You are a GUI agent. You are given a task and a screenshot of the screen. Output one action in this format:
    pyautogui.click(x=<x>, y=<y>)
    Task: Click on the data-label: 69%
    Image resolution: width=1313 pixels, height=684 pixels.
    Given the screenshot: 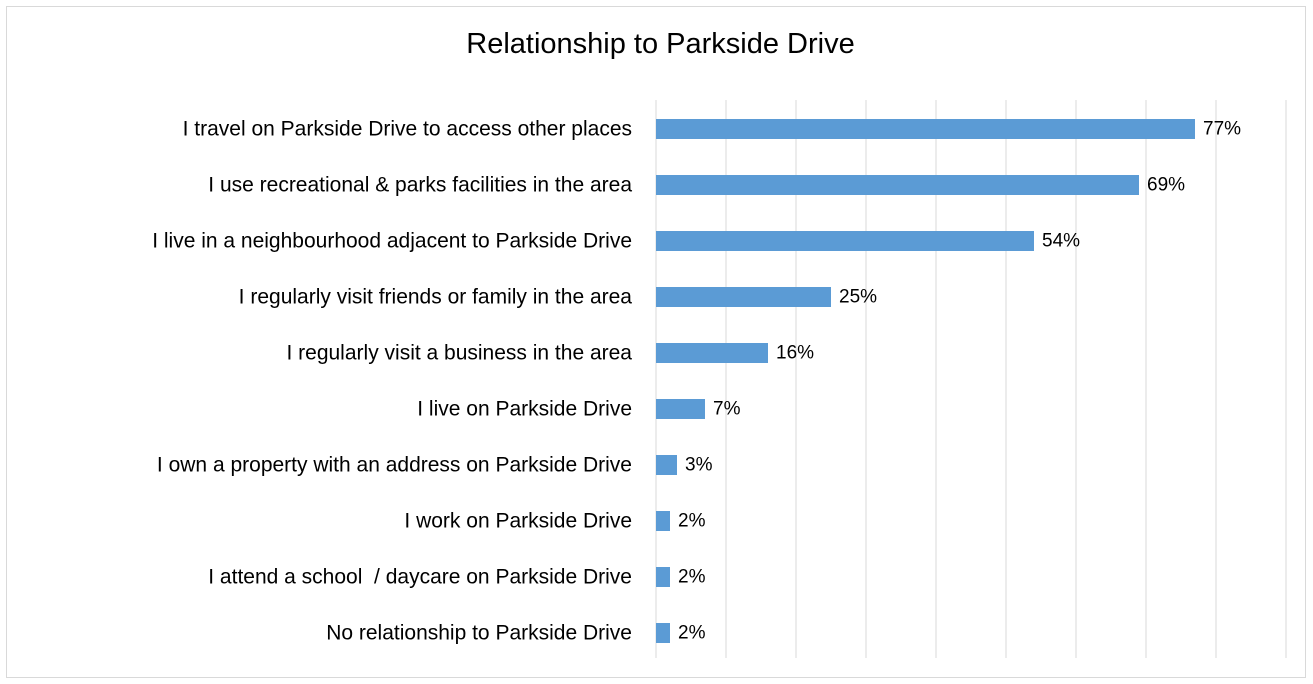 What is the action you would take?
    pyautogui.click(x=1166, y=185)
    